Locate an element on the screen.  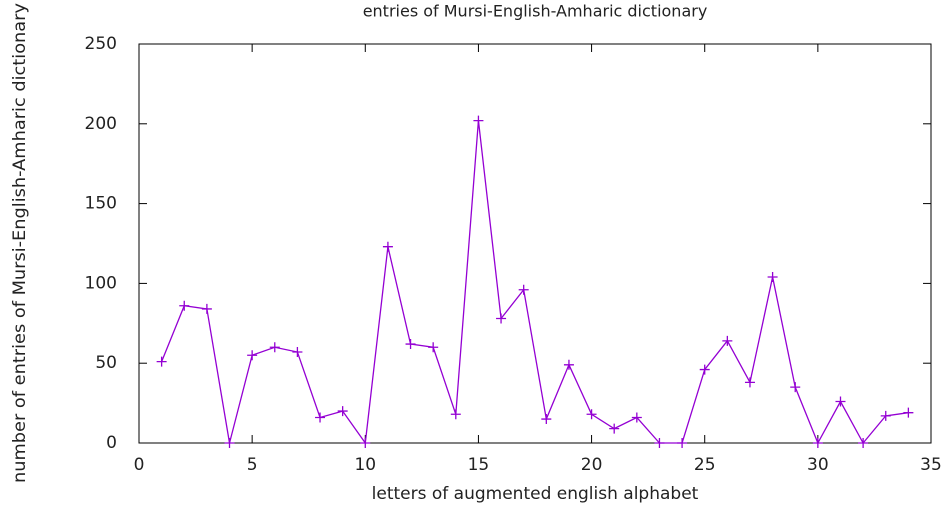
y-tick-label: 0 is located at coordinates (111, 443).